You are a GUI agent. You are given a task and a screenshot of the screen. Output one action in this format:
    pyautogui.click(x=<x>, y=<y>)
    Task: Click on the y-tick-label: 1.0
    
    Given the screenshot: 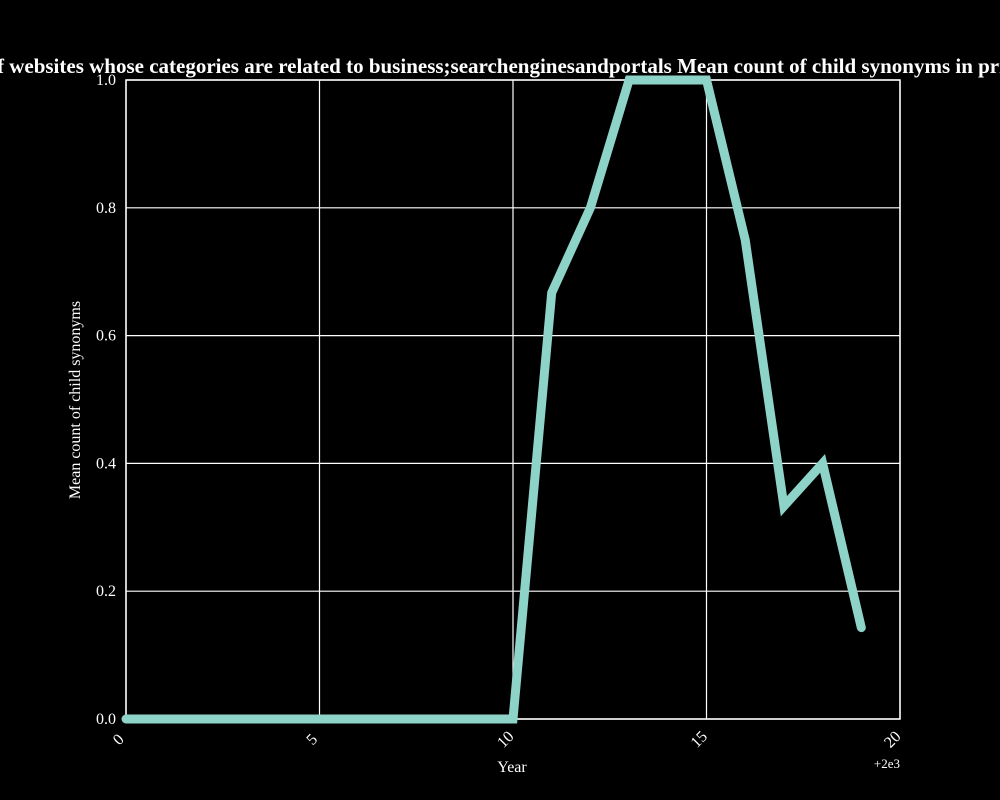 What is the action you would take?
    pyautogui.click(x=106, y=80)
    